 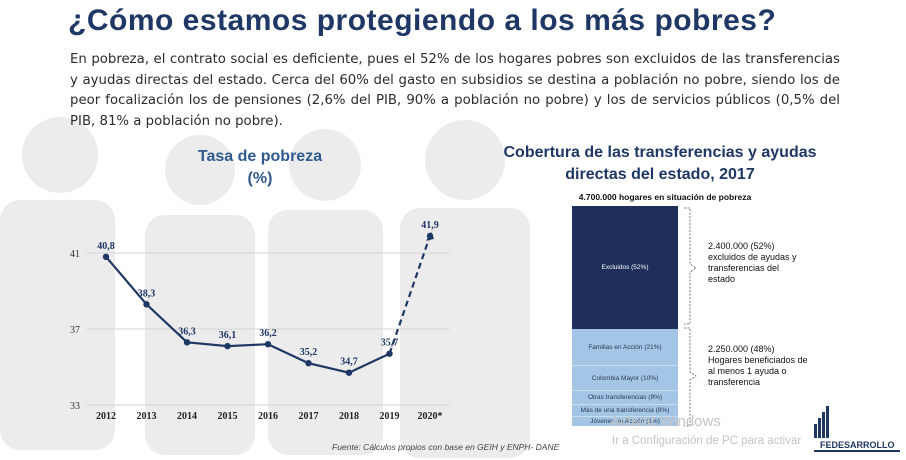 What do you see at coordinates (106, 416) in the screenshot?
I see `x-tick-label: 2012` at bounding box center [106, 416].